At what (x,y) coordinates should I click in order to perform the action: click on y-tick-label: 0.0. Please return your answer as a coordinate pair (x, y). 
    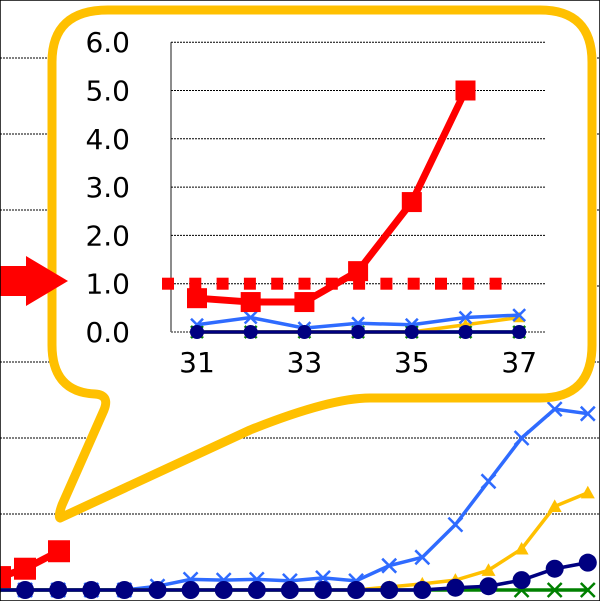
    Looking at the image, I should click on (107, 332).